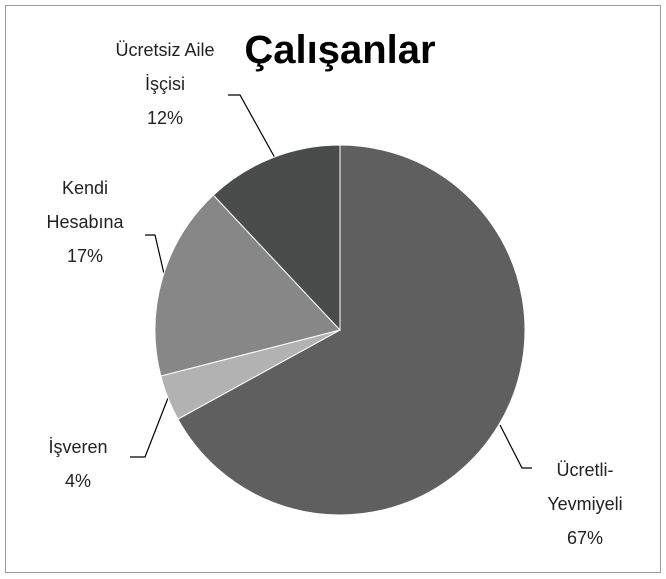 The height and width of the screenshot is (579, 666). I want to click on chart-title: Çalışanlar, so click(340, 50).